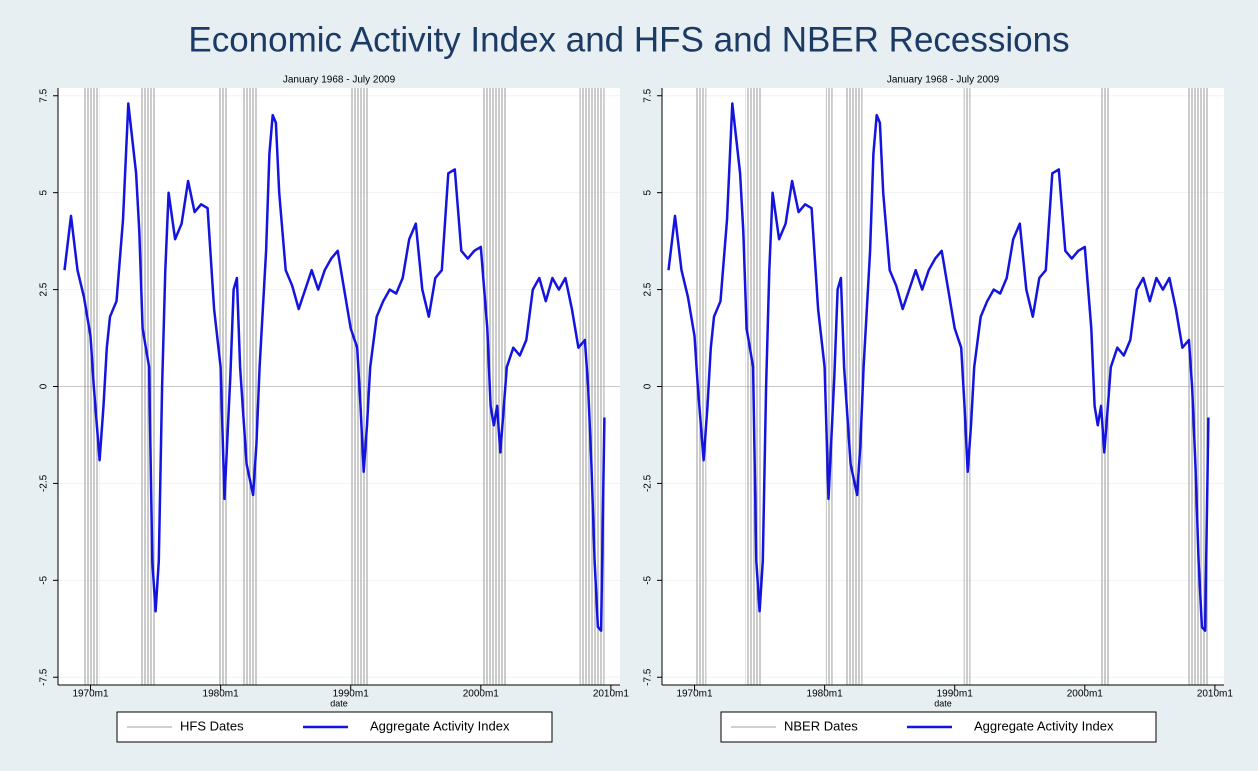 The image size is (1258, 771). What do you see at coordinates (212, 725) in the screenshot?
I see `legend-label: HFS Dates` at bounding box center [212, 725].